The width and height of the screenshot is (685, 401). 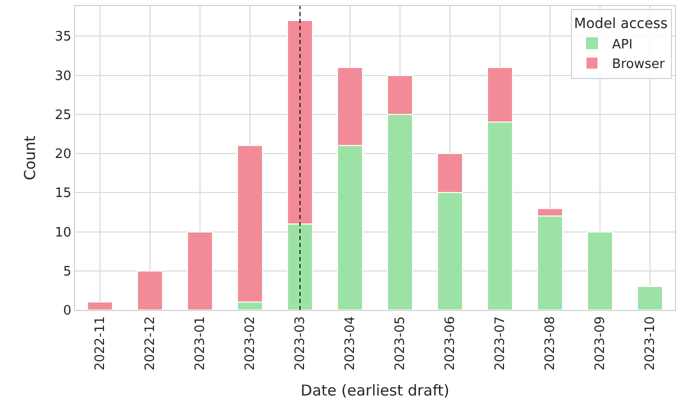 I want to click on x-tick-label: 2023-03, so click(x=300, y=343).